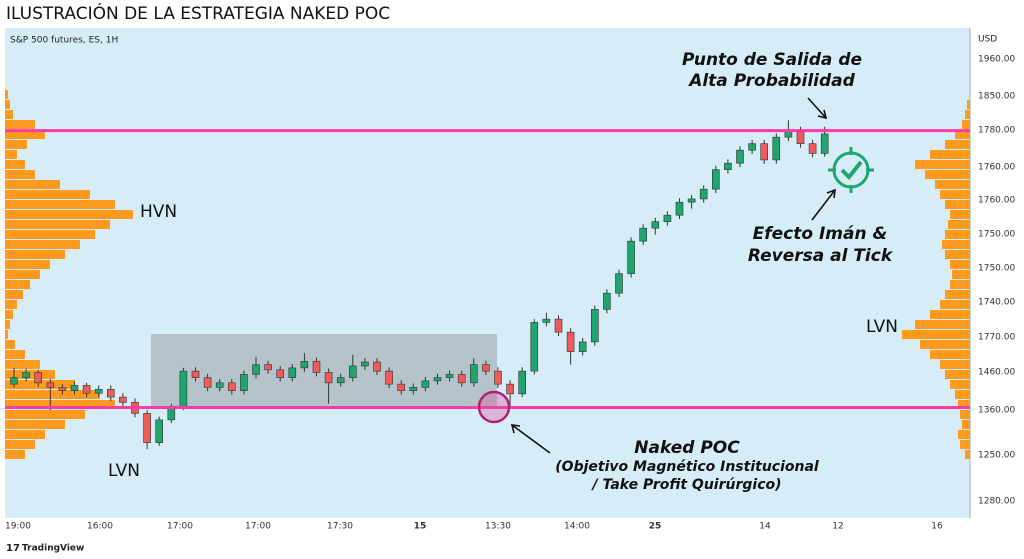 This screenshot has width=1024, height=559. What do you see at coordinates (837, 527) in the screenshot?
I see `x-label: 12` at bounding box center [837, 527].